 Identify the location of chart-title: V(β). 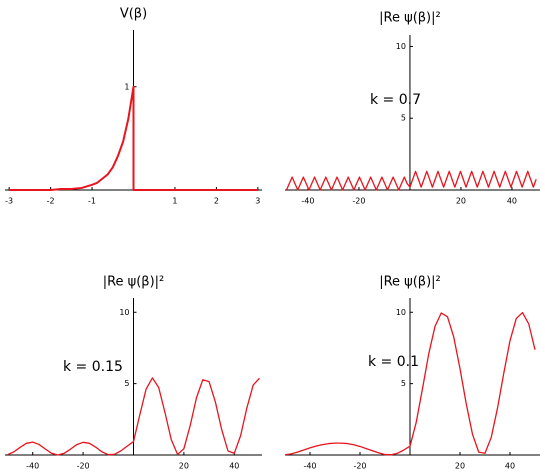
(133, 14).